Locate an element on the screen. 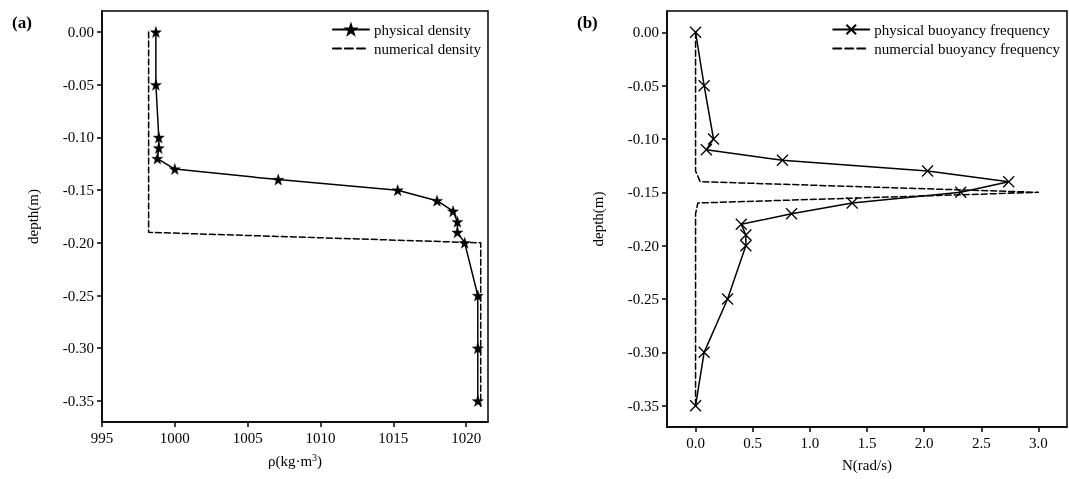 The width and height of the screenshot is (1069, 479). x-tick-label: 1015 is located at coordinates (393, 437).